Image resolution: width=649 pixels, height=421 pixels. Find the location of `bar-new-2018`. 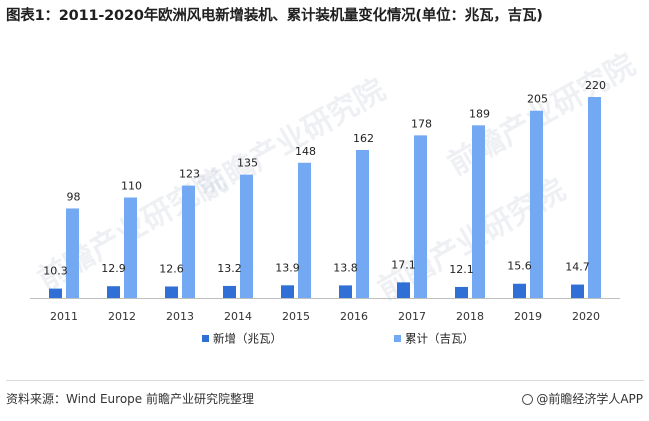

bar-new-2018 is located at coordinates (461, 292).